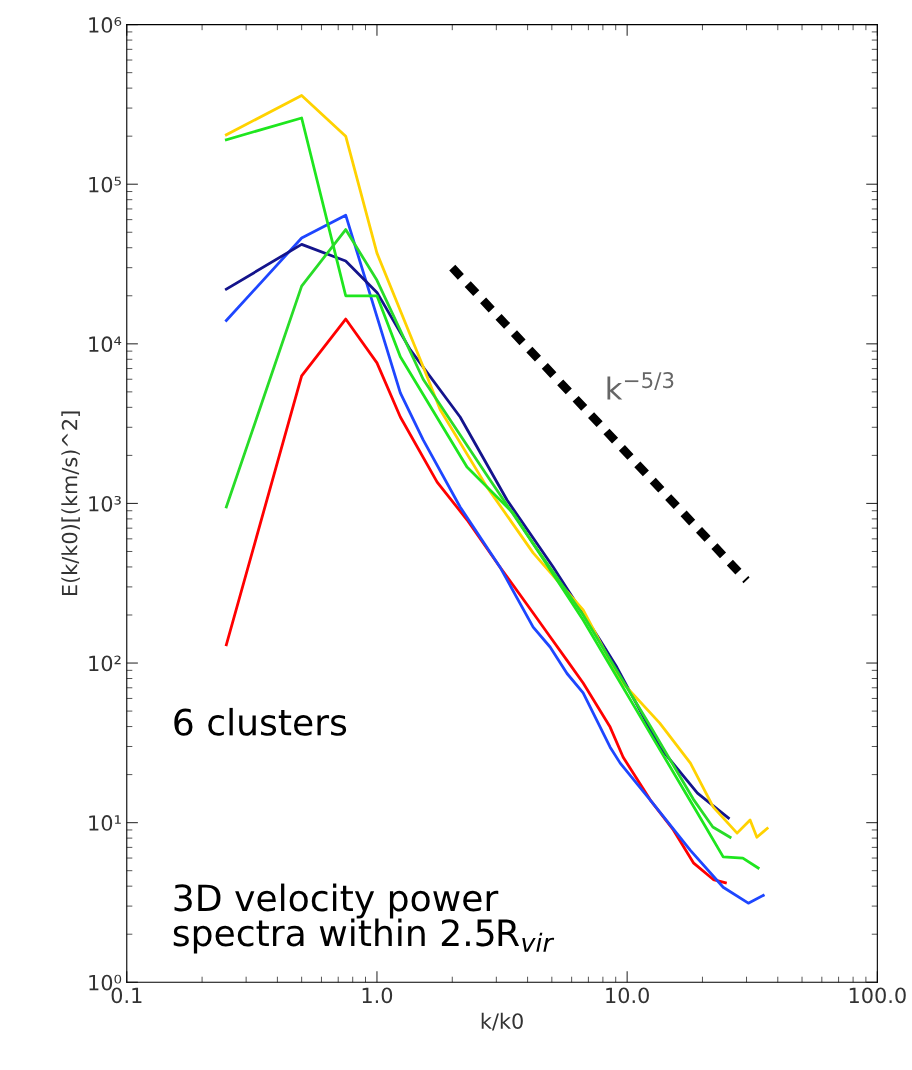 The width and height of the screenshot is (912, 1070). What do you see at coordinates (105, 184) in the screenshot?
I see `y-tick-label: 10⁵` at bounding box center [105, 184].